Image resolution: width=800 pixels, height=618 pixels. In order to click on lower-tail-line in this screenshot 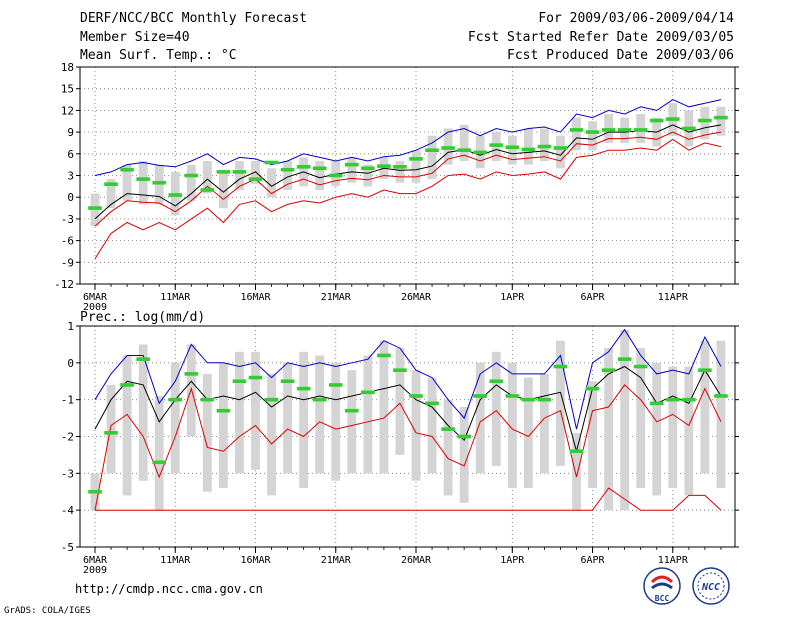, I will do `click(408, 499)`.